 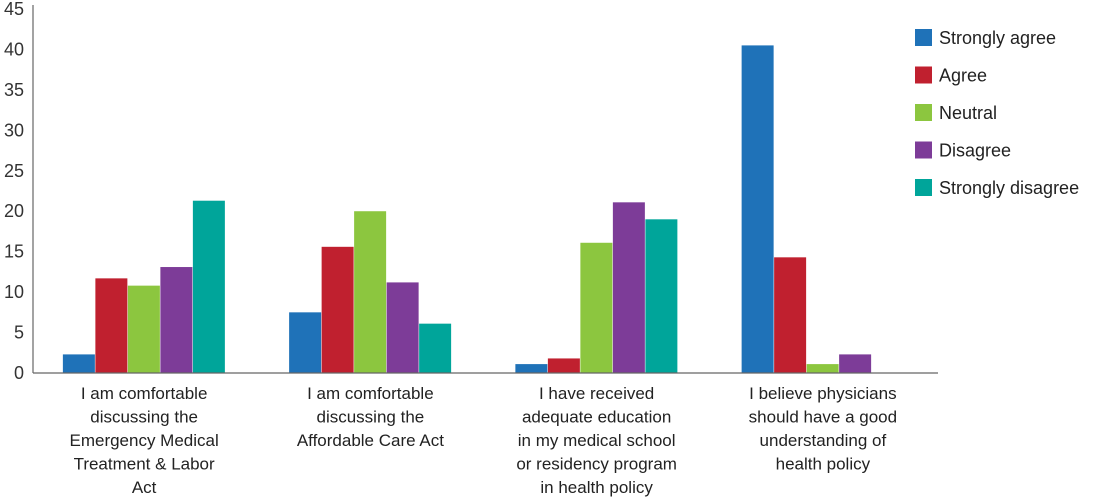 I want to click on legend-label: Disagree, so click(x=975, y=151).